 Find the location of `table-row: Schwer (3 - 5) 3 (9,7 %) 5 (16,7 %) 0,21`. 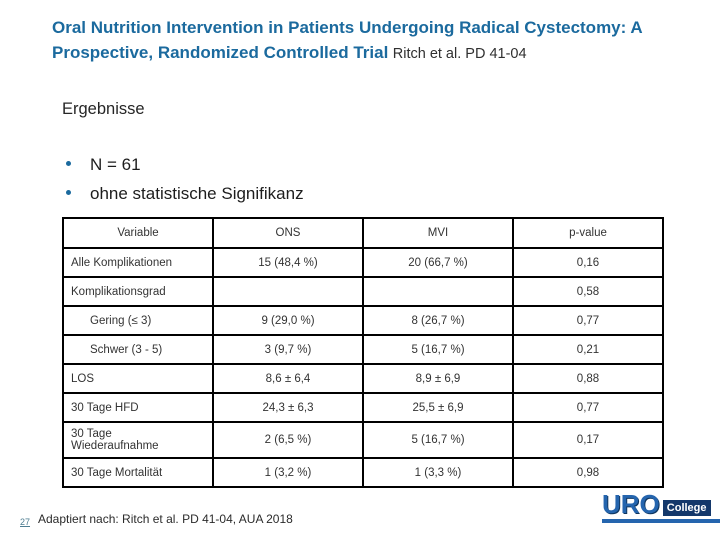

table-row: Schwer (3 - 5) 3 (9,7 %) 5 (16,7 %) 0,21 is located at coordinates (363, 349).